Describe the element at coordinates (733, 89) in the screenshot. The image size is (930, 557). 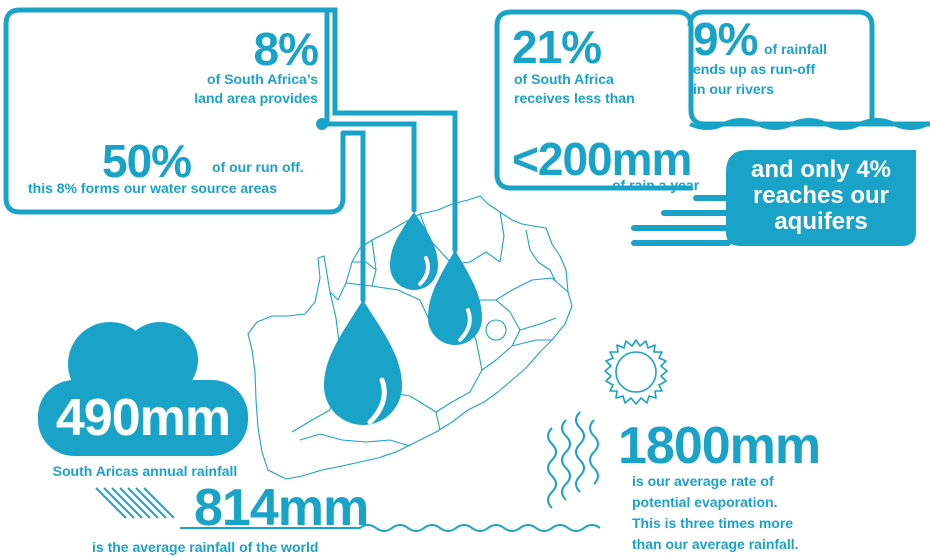
I see `rivers-line-3: in our rivers` at that location.